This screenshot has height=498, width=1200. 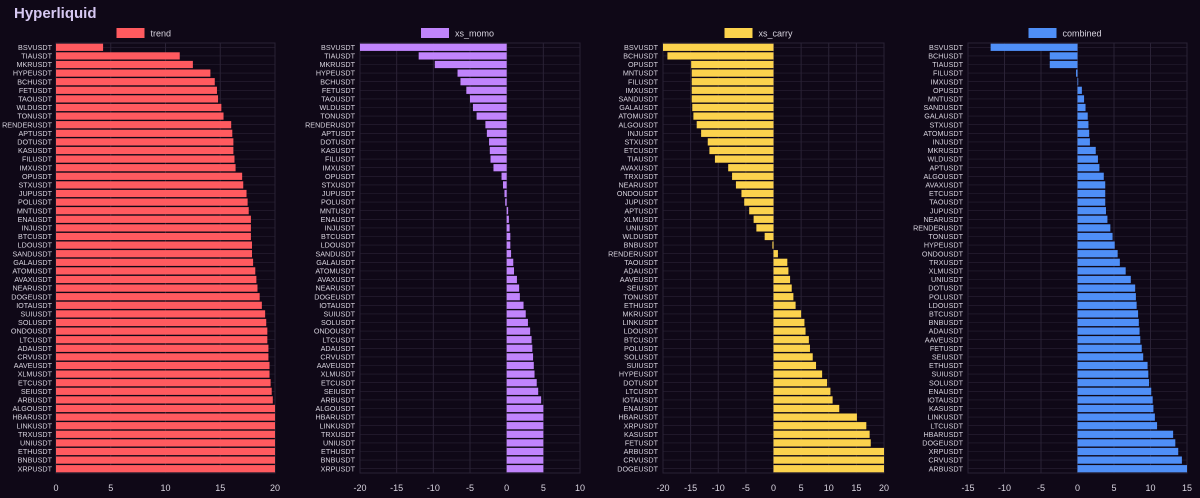 I want to click on category-label: ALGOUSDT, so click(x=638, y=124).